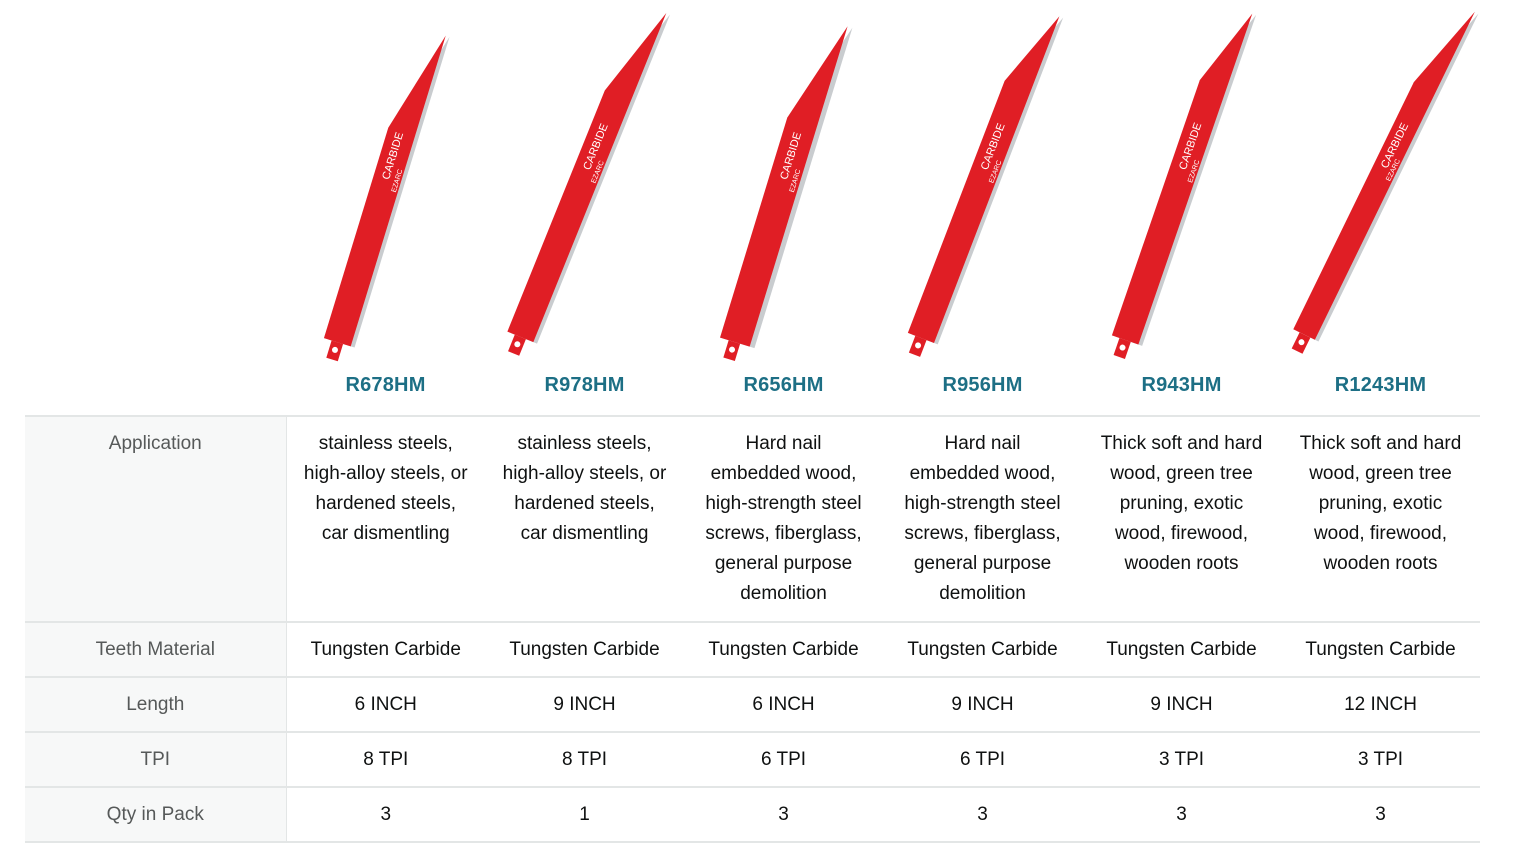 The width and height of the screenshot is (1520, 865). What do you see at coordinates (156, 815) in the screenshot?
I see `row-label-qty-in-pack: Qty in Pack` at bounding box center [156, 815].